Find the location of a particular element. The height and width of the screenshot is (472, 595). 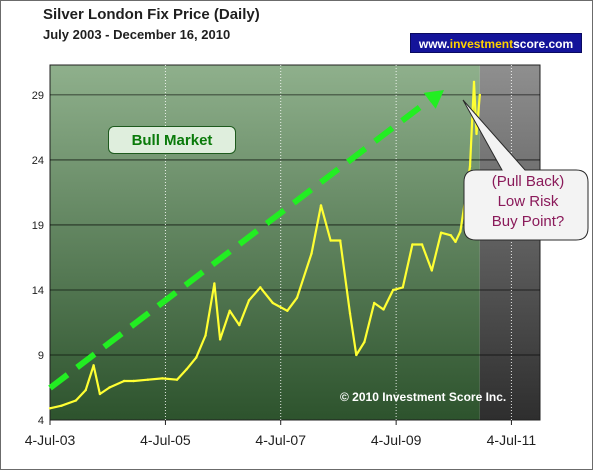

pullback-callout-text: (Pull Back) Low Risk Buy Point? is located at coordinates (528, 202).